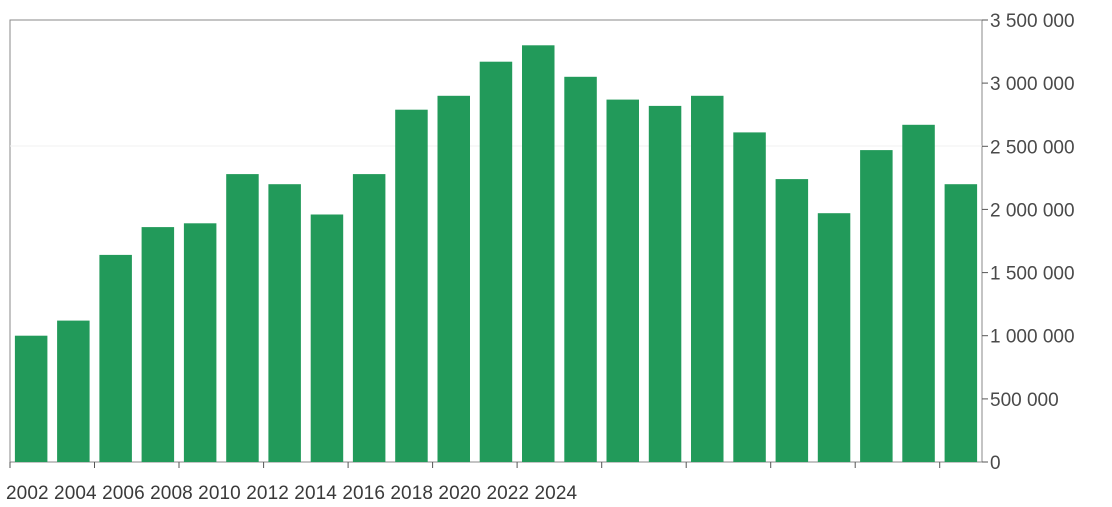  I want to click on y-tick-label: 1 000 000, so click(1032, 337).